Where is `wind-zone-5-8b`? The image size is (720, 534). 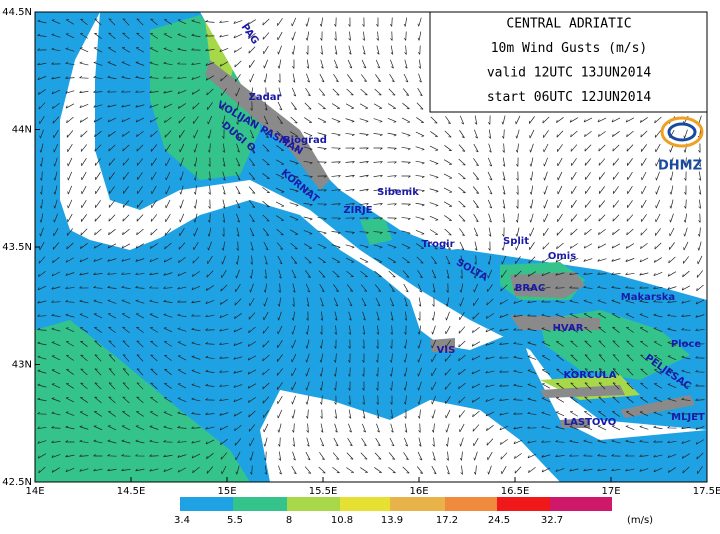
wind-zone-5-8b is located at coordinates (142, 401).